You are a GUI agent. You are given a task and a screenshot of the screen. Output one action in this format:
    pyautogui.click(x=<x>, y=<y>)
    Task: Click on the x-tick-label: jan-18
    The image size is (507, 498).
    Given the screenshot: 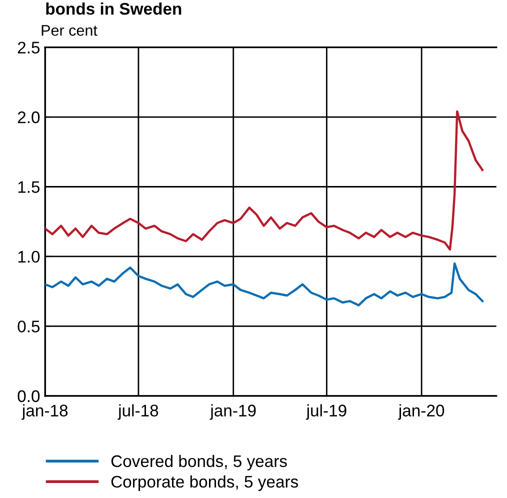 What is the action you would take?
    pyautogui.click(x=45, y=412)
    